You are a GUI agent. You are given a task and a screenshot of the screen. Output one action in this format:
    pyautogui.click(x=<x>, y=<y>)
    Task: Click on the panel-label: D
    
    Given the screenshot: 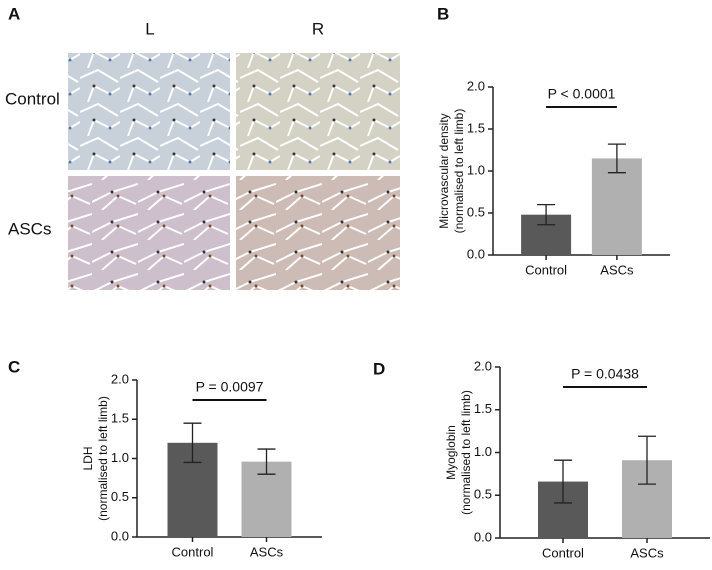 What is the action you would take?
    pyautogui.click(x=379, y=368)
    